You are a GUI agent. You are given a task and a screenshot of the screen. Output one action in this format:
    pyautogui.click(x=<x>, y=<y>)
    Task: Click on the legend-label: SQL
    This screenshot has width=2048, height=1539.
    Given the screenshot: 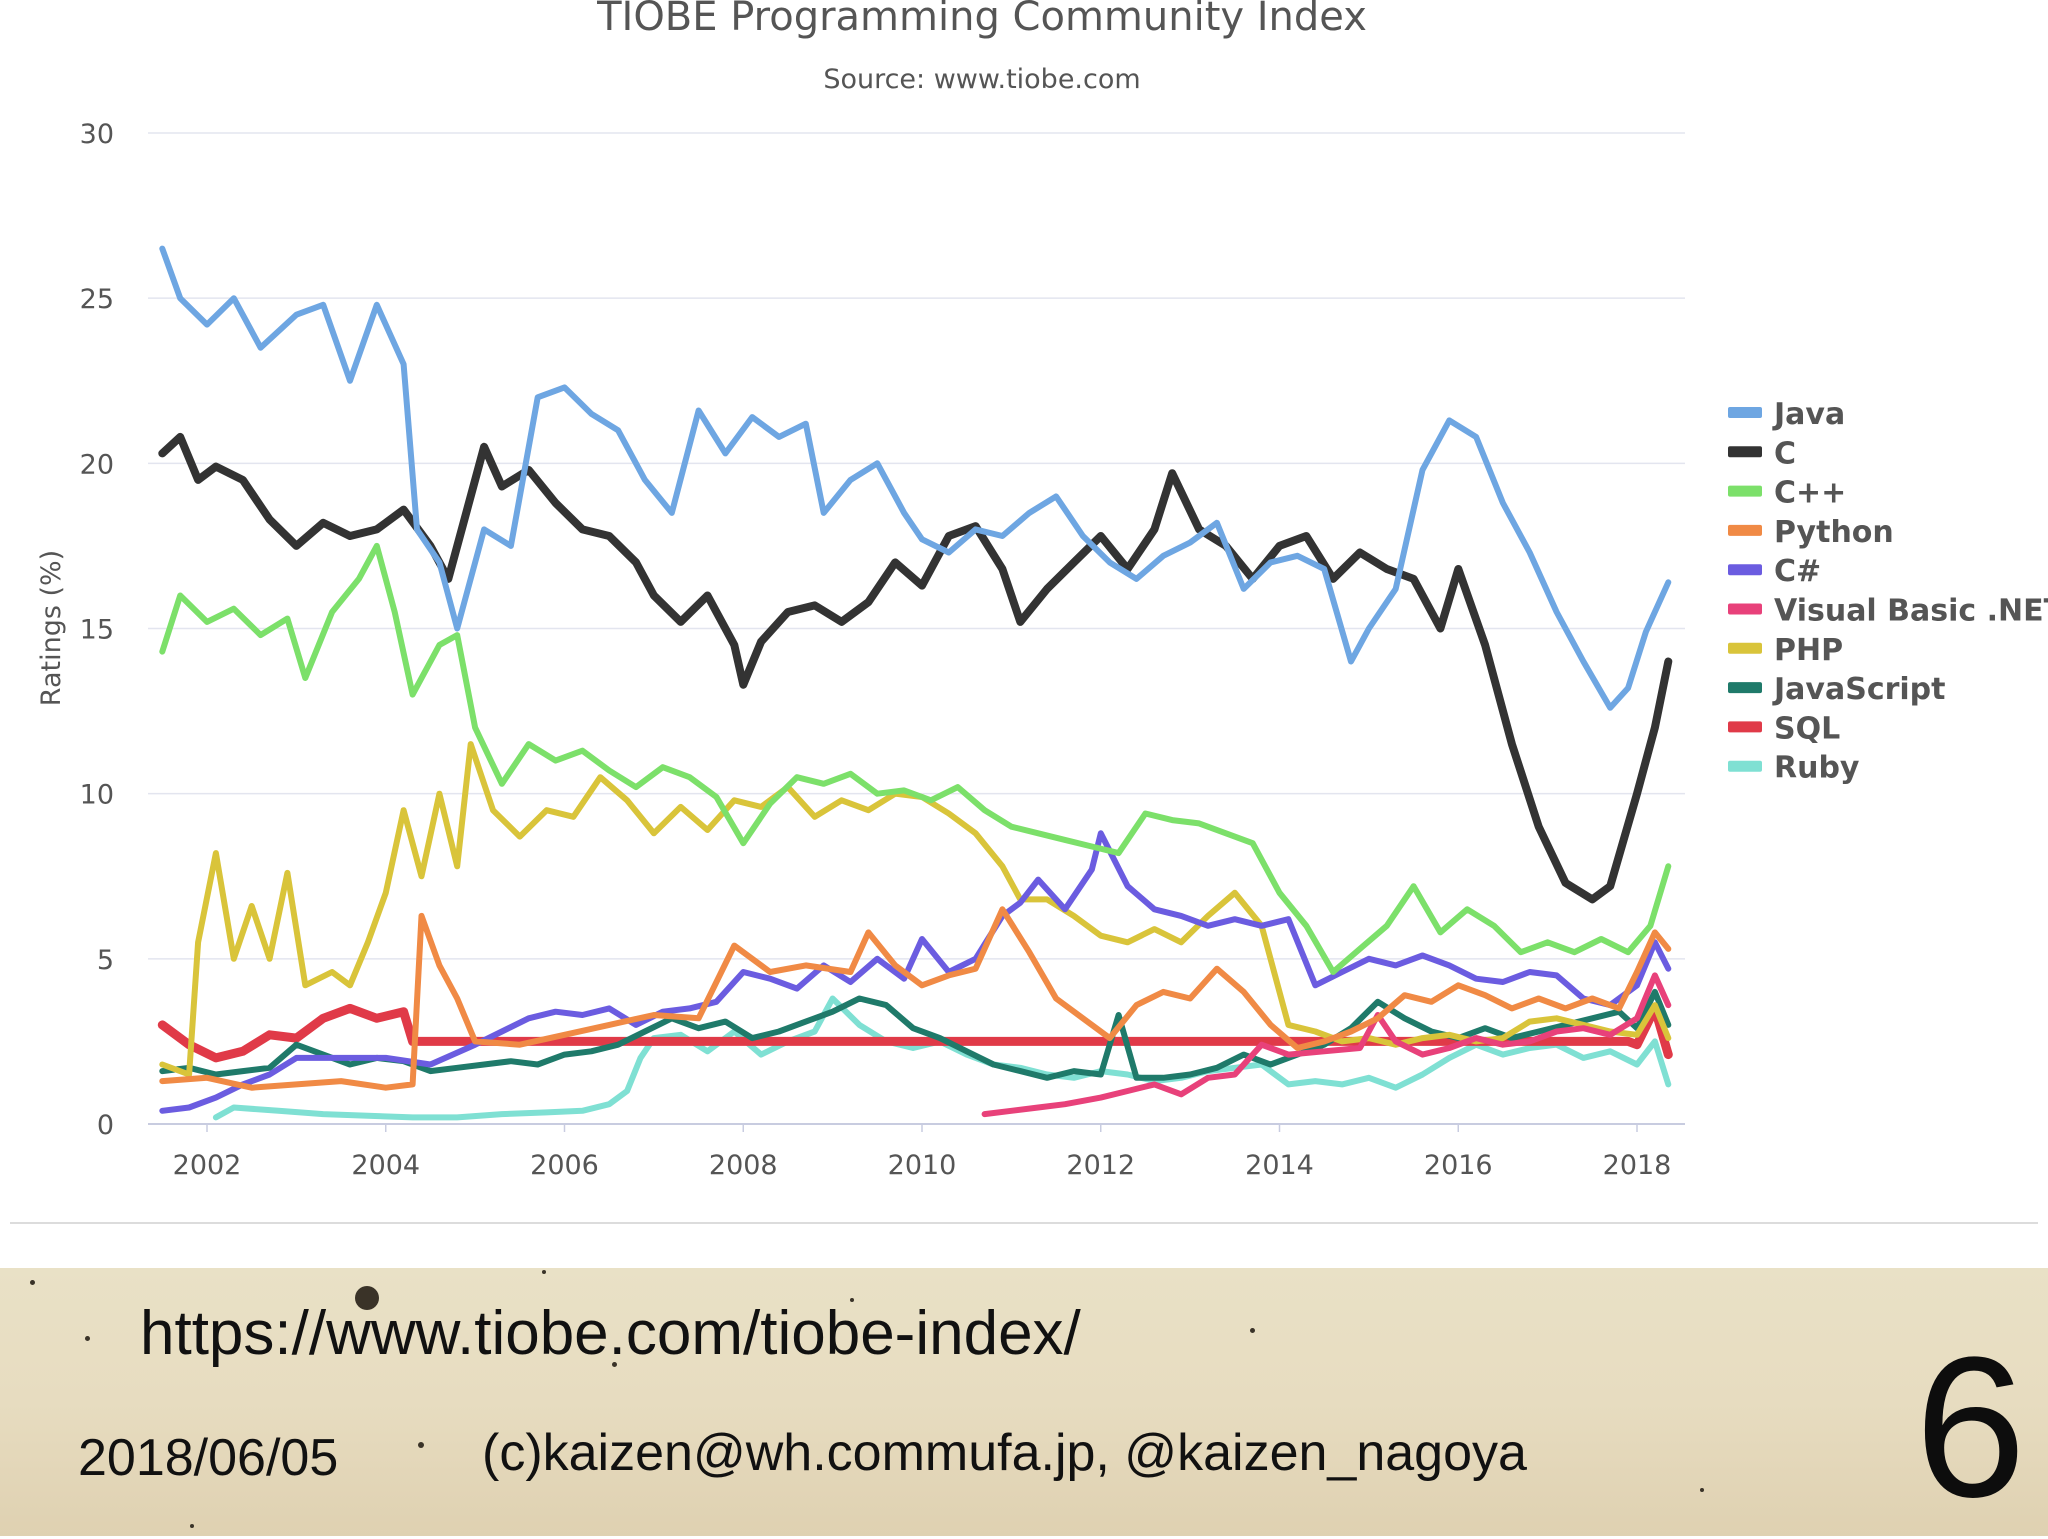 What is the action you would take?
    pyautogui.click(x=1807, y=728)
    